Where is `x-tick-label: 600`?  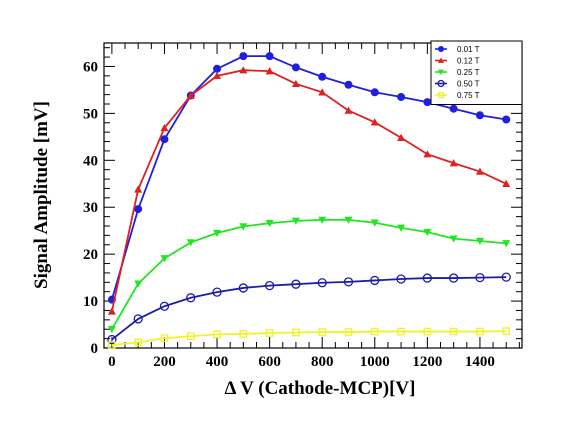
x-tick-label: 600 is located at coordinates (269, 362).